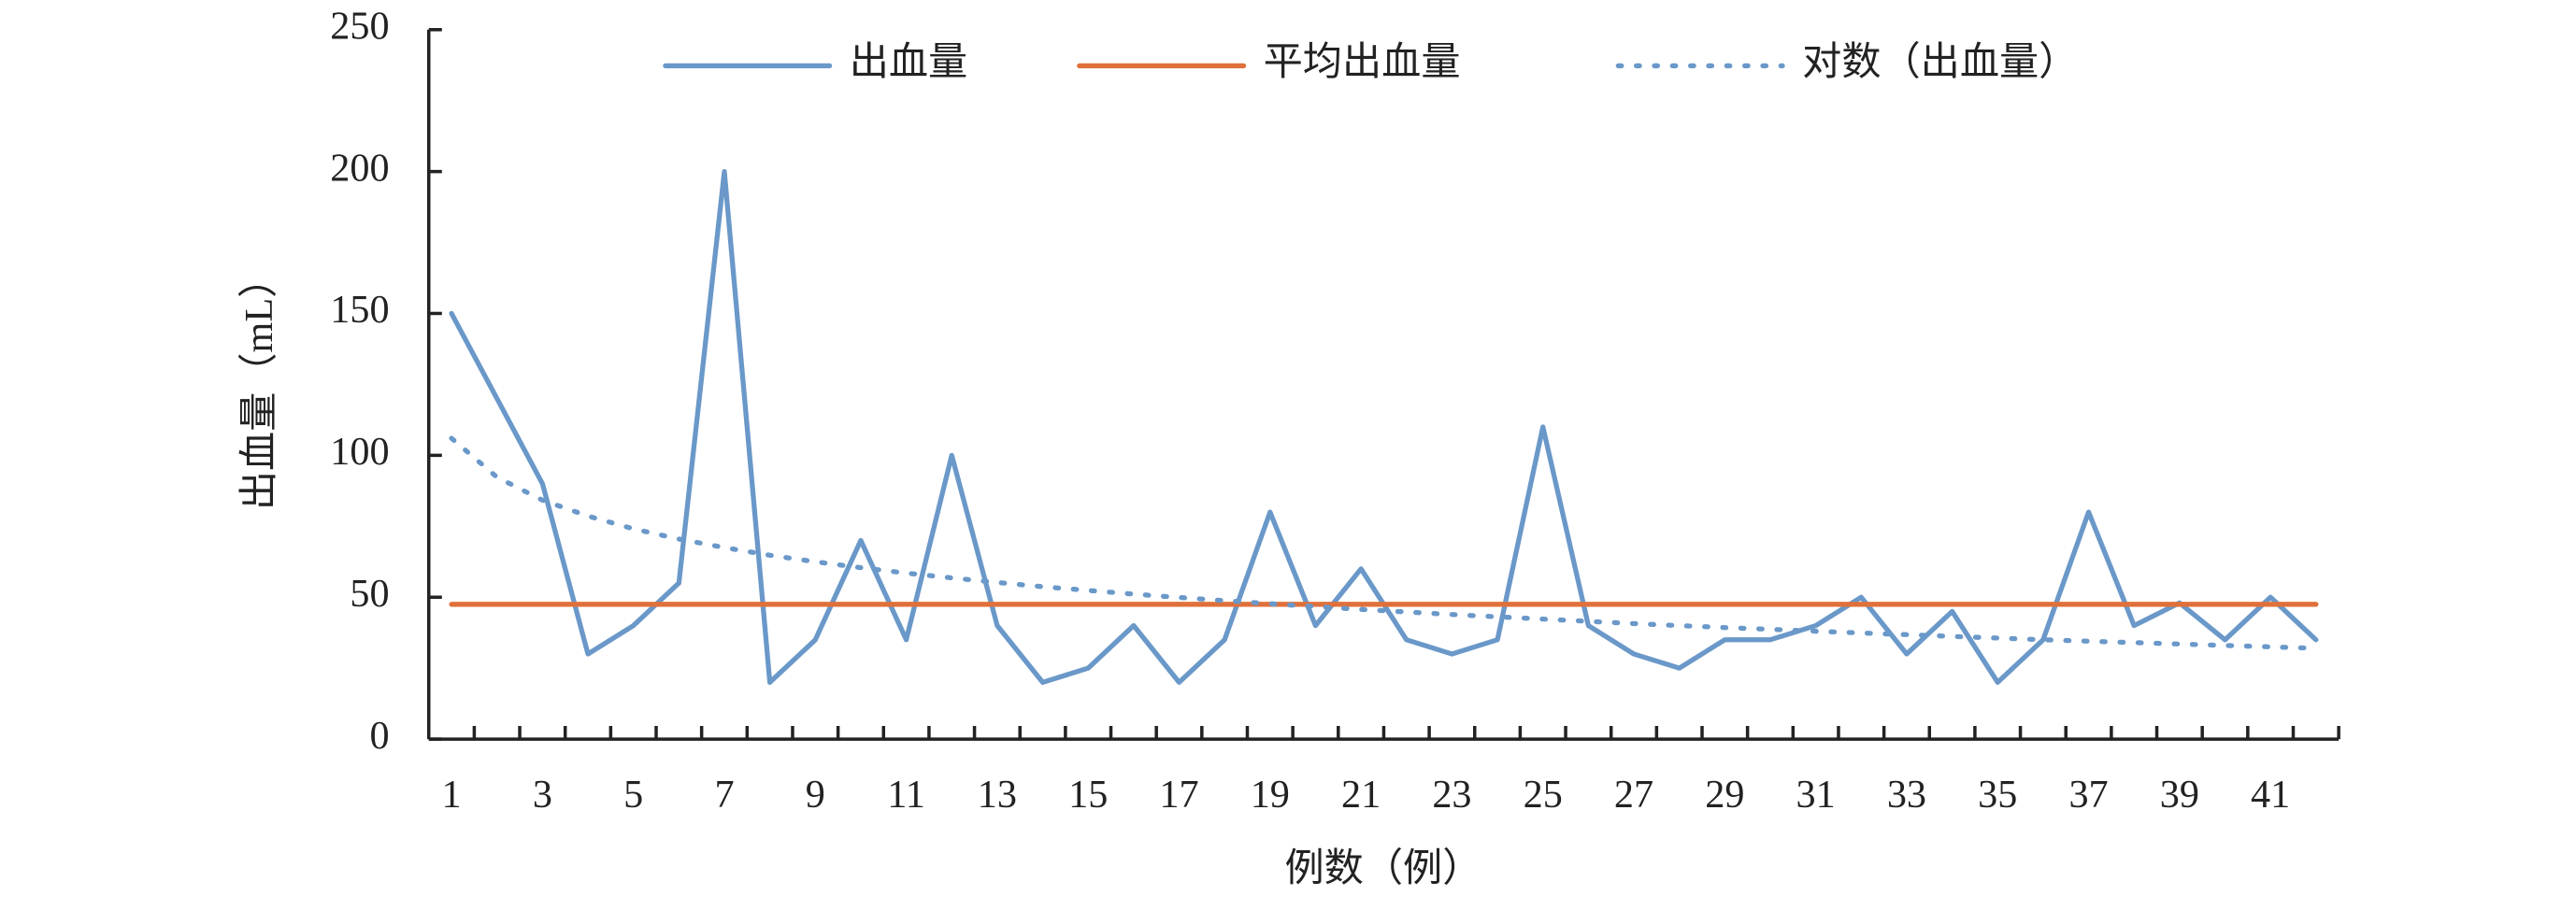 The height and width of the screenshot is (910, 2576). I want to click on x-tick-label: 3, so click(542, 795).